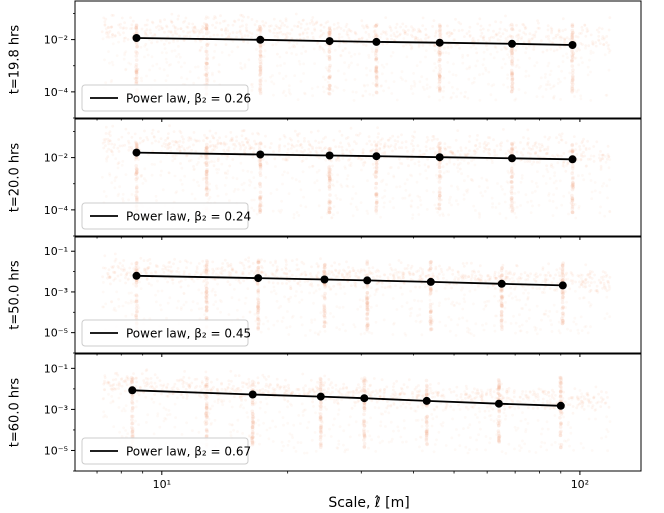 Image resolution: width=664 pixels, height=513 pixels. Describe the element at coordinates (15, 413) in the screenshot. I see `y-axis-label: t=60.0 hrs` at that location.